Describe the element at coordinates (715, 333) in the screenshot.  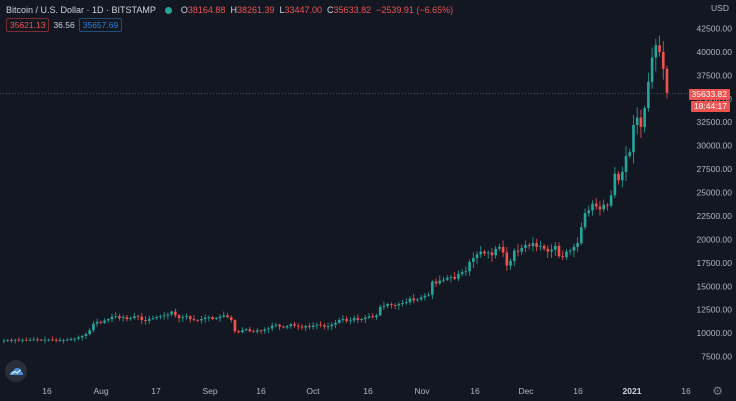
I see `y-tick-label: 10000.00` at that location.